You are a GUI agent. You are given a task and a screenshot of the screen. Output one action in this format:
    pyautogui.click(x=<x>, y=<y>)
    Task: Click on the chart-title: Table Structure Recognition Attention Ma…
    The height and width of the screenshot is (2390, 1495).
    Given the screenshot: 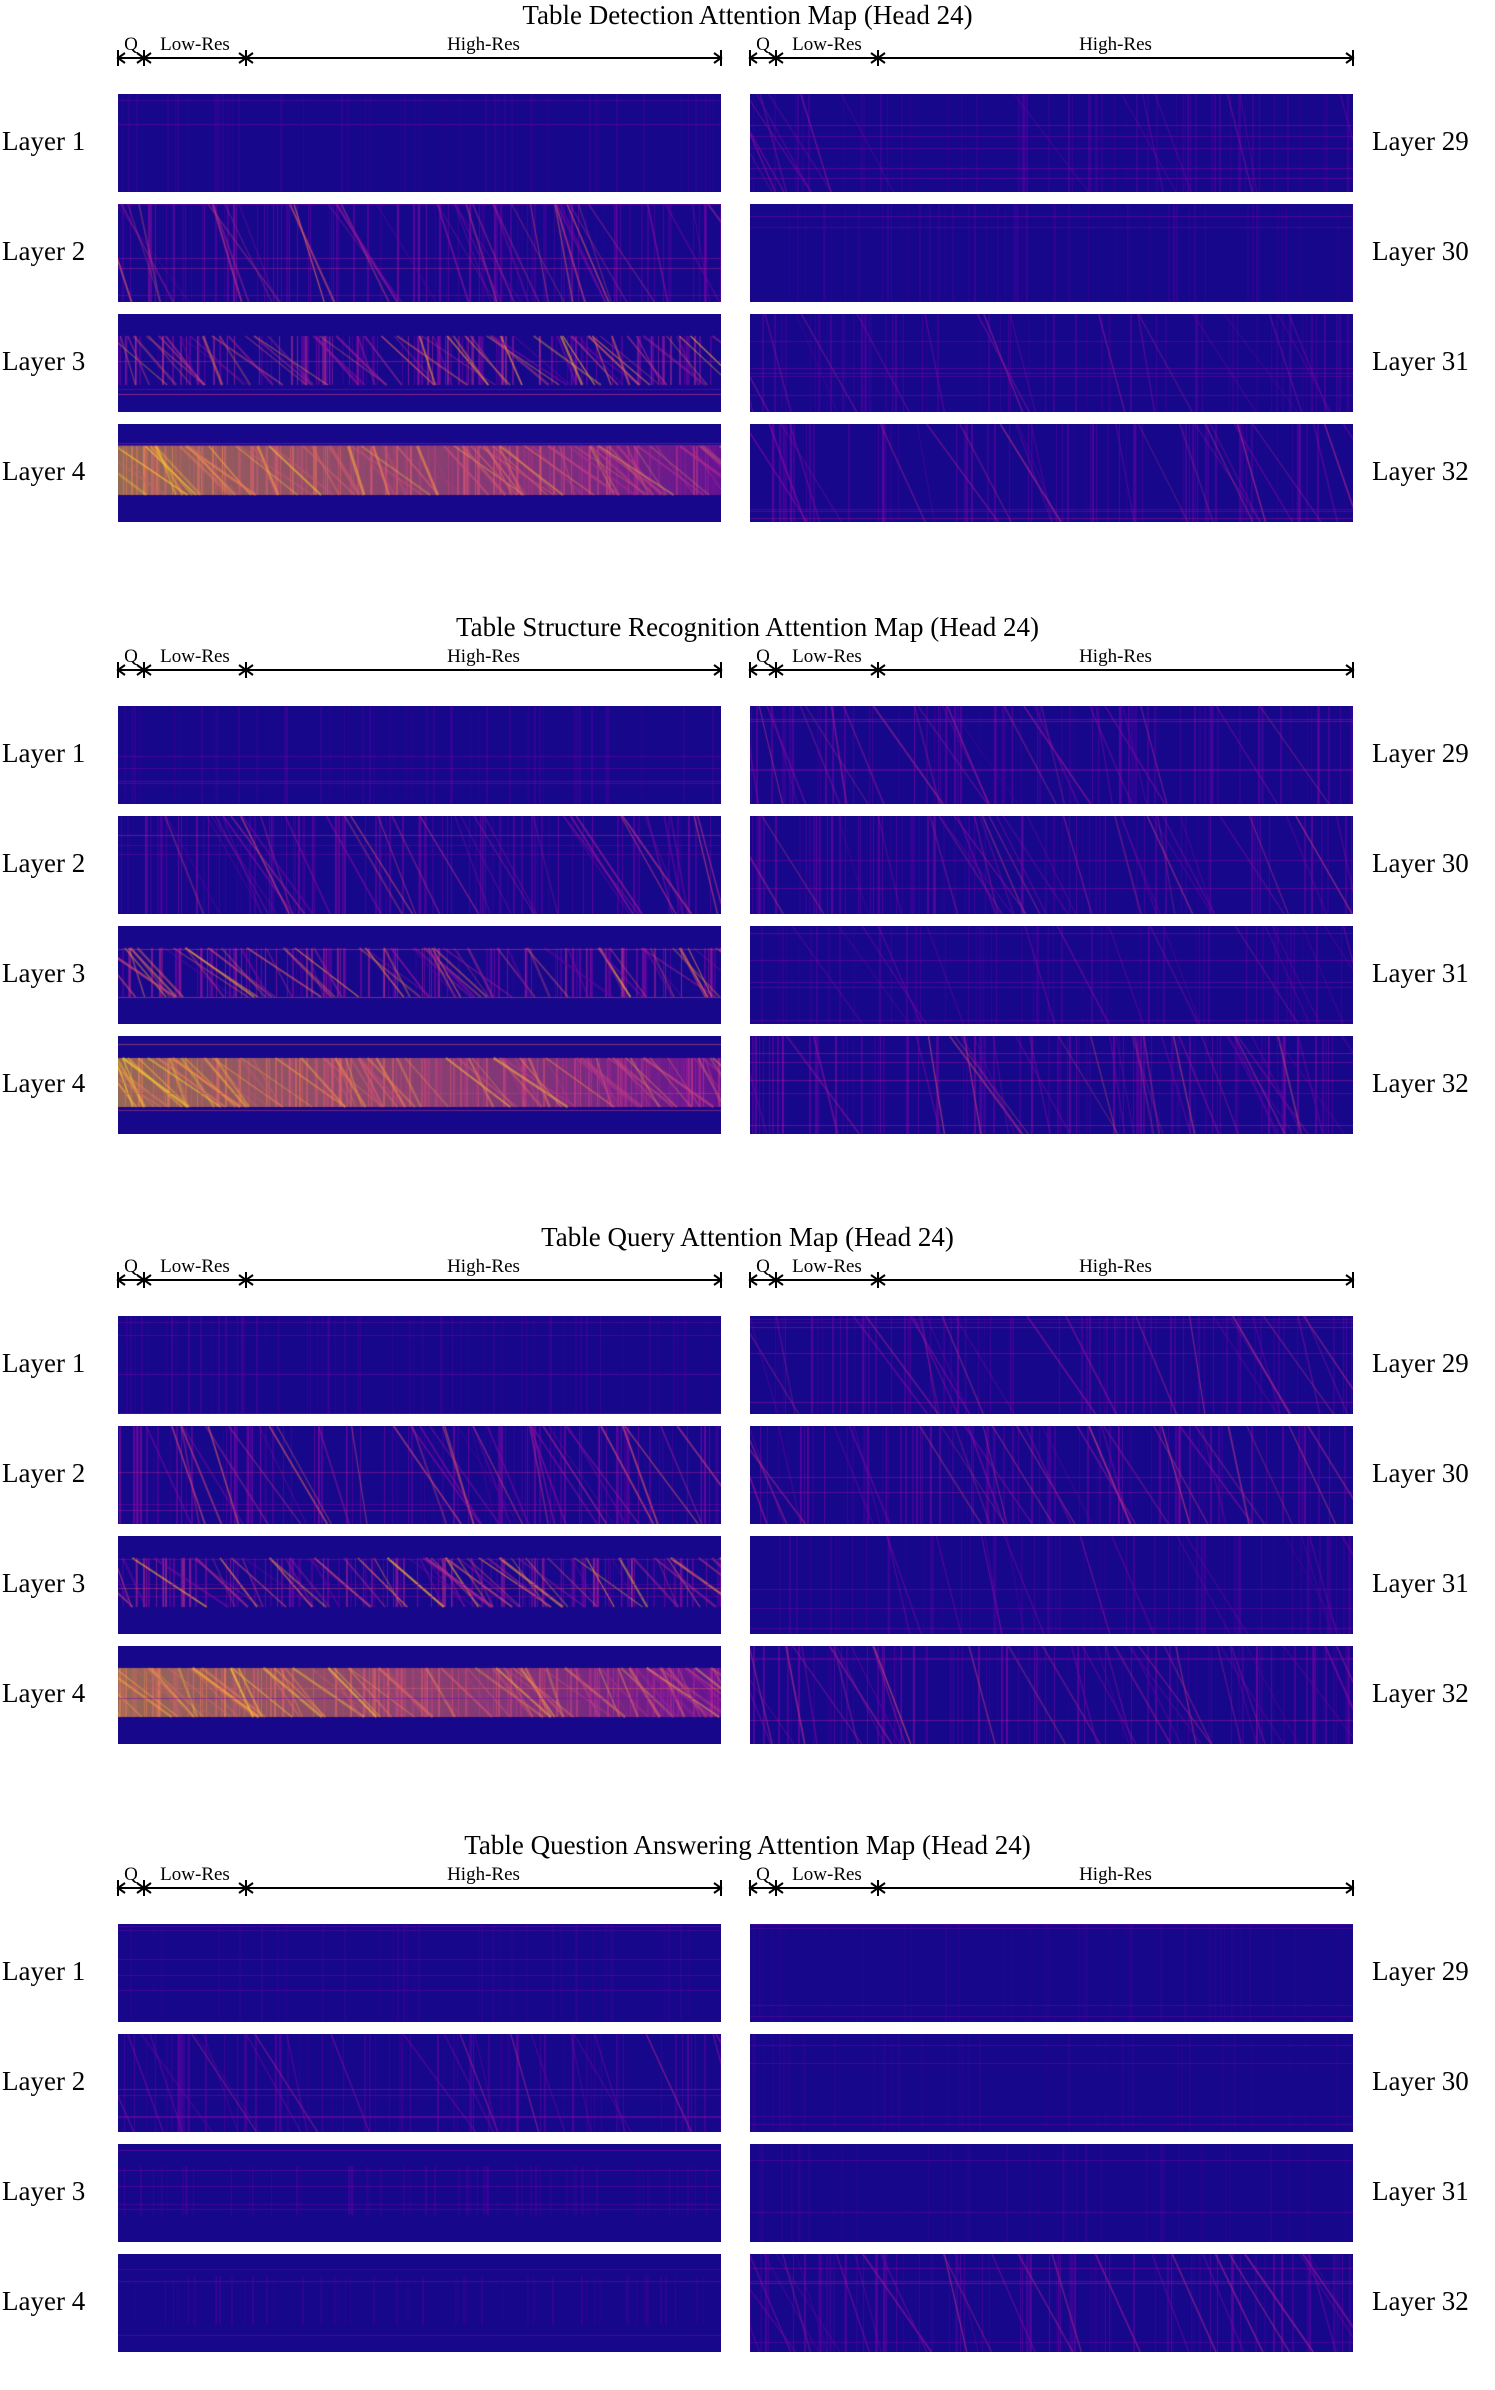 What is the action you would take?
    pyautogui.click(x=747, y=627)
    